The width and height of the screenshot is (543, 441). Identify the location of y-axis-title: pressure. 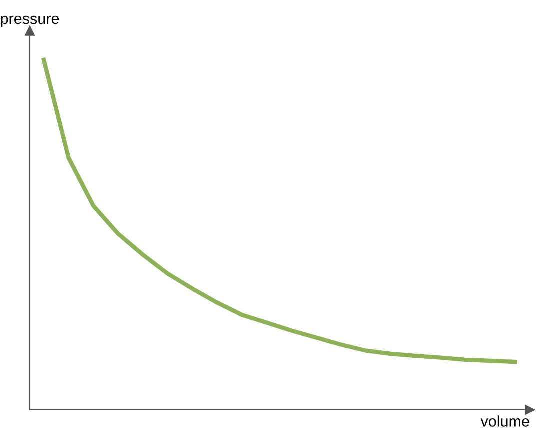
(30, 22).